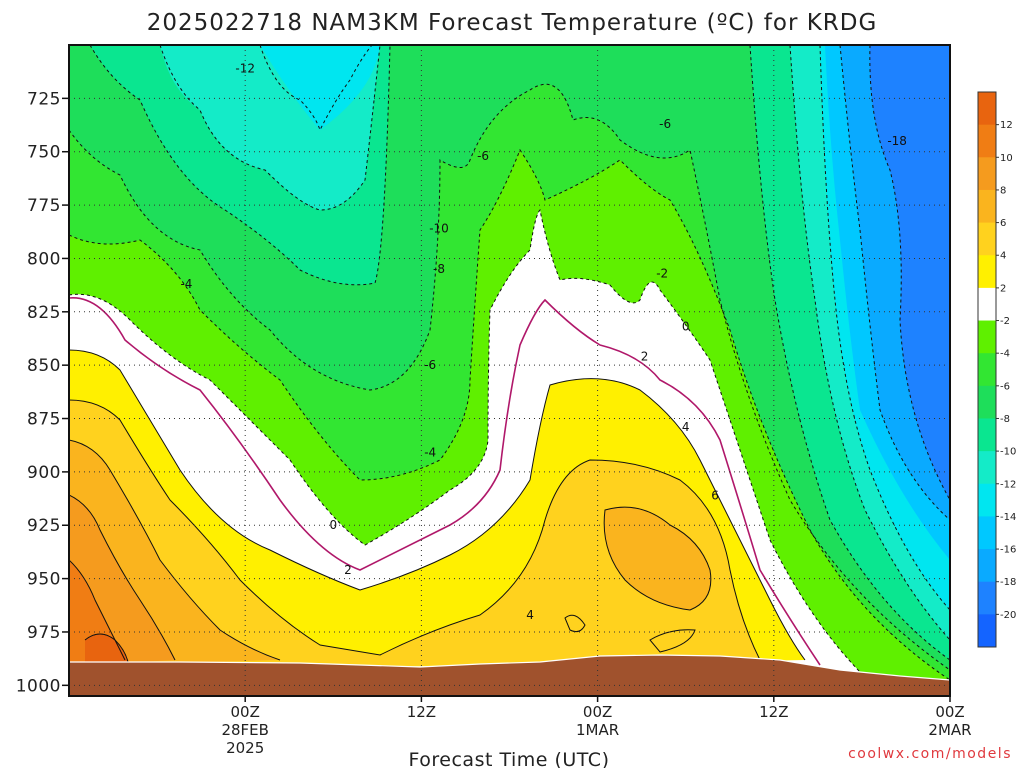  I want to click on y-tick-label: 800, so click(44, 259).